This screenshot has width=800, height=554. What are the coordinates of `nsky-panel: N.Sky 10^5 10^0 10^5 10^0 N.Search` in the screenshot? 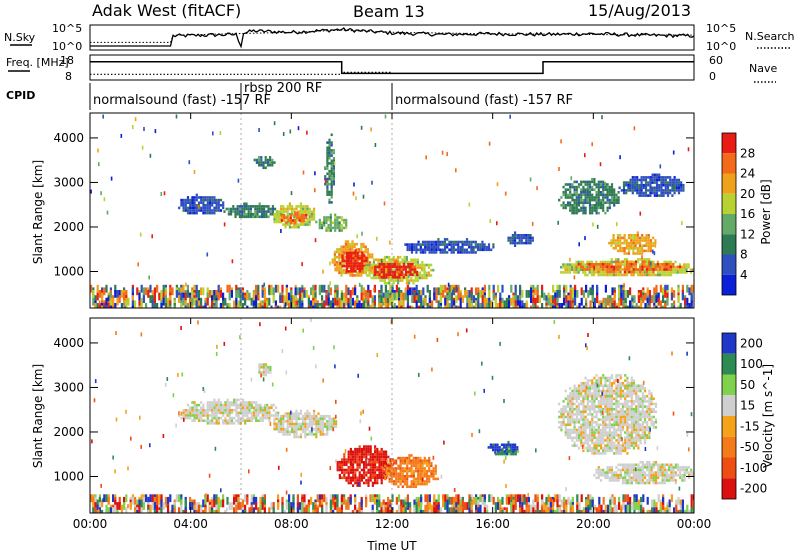 It's located at (399, 37).